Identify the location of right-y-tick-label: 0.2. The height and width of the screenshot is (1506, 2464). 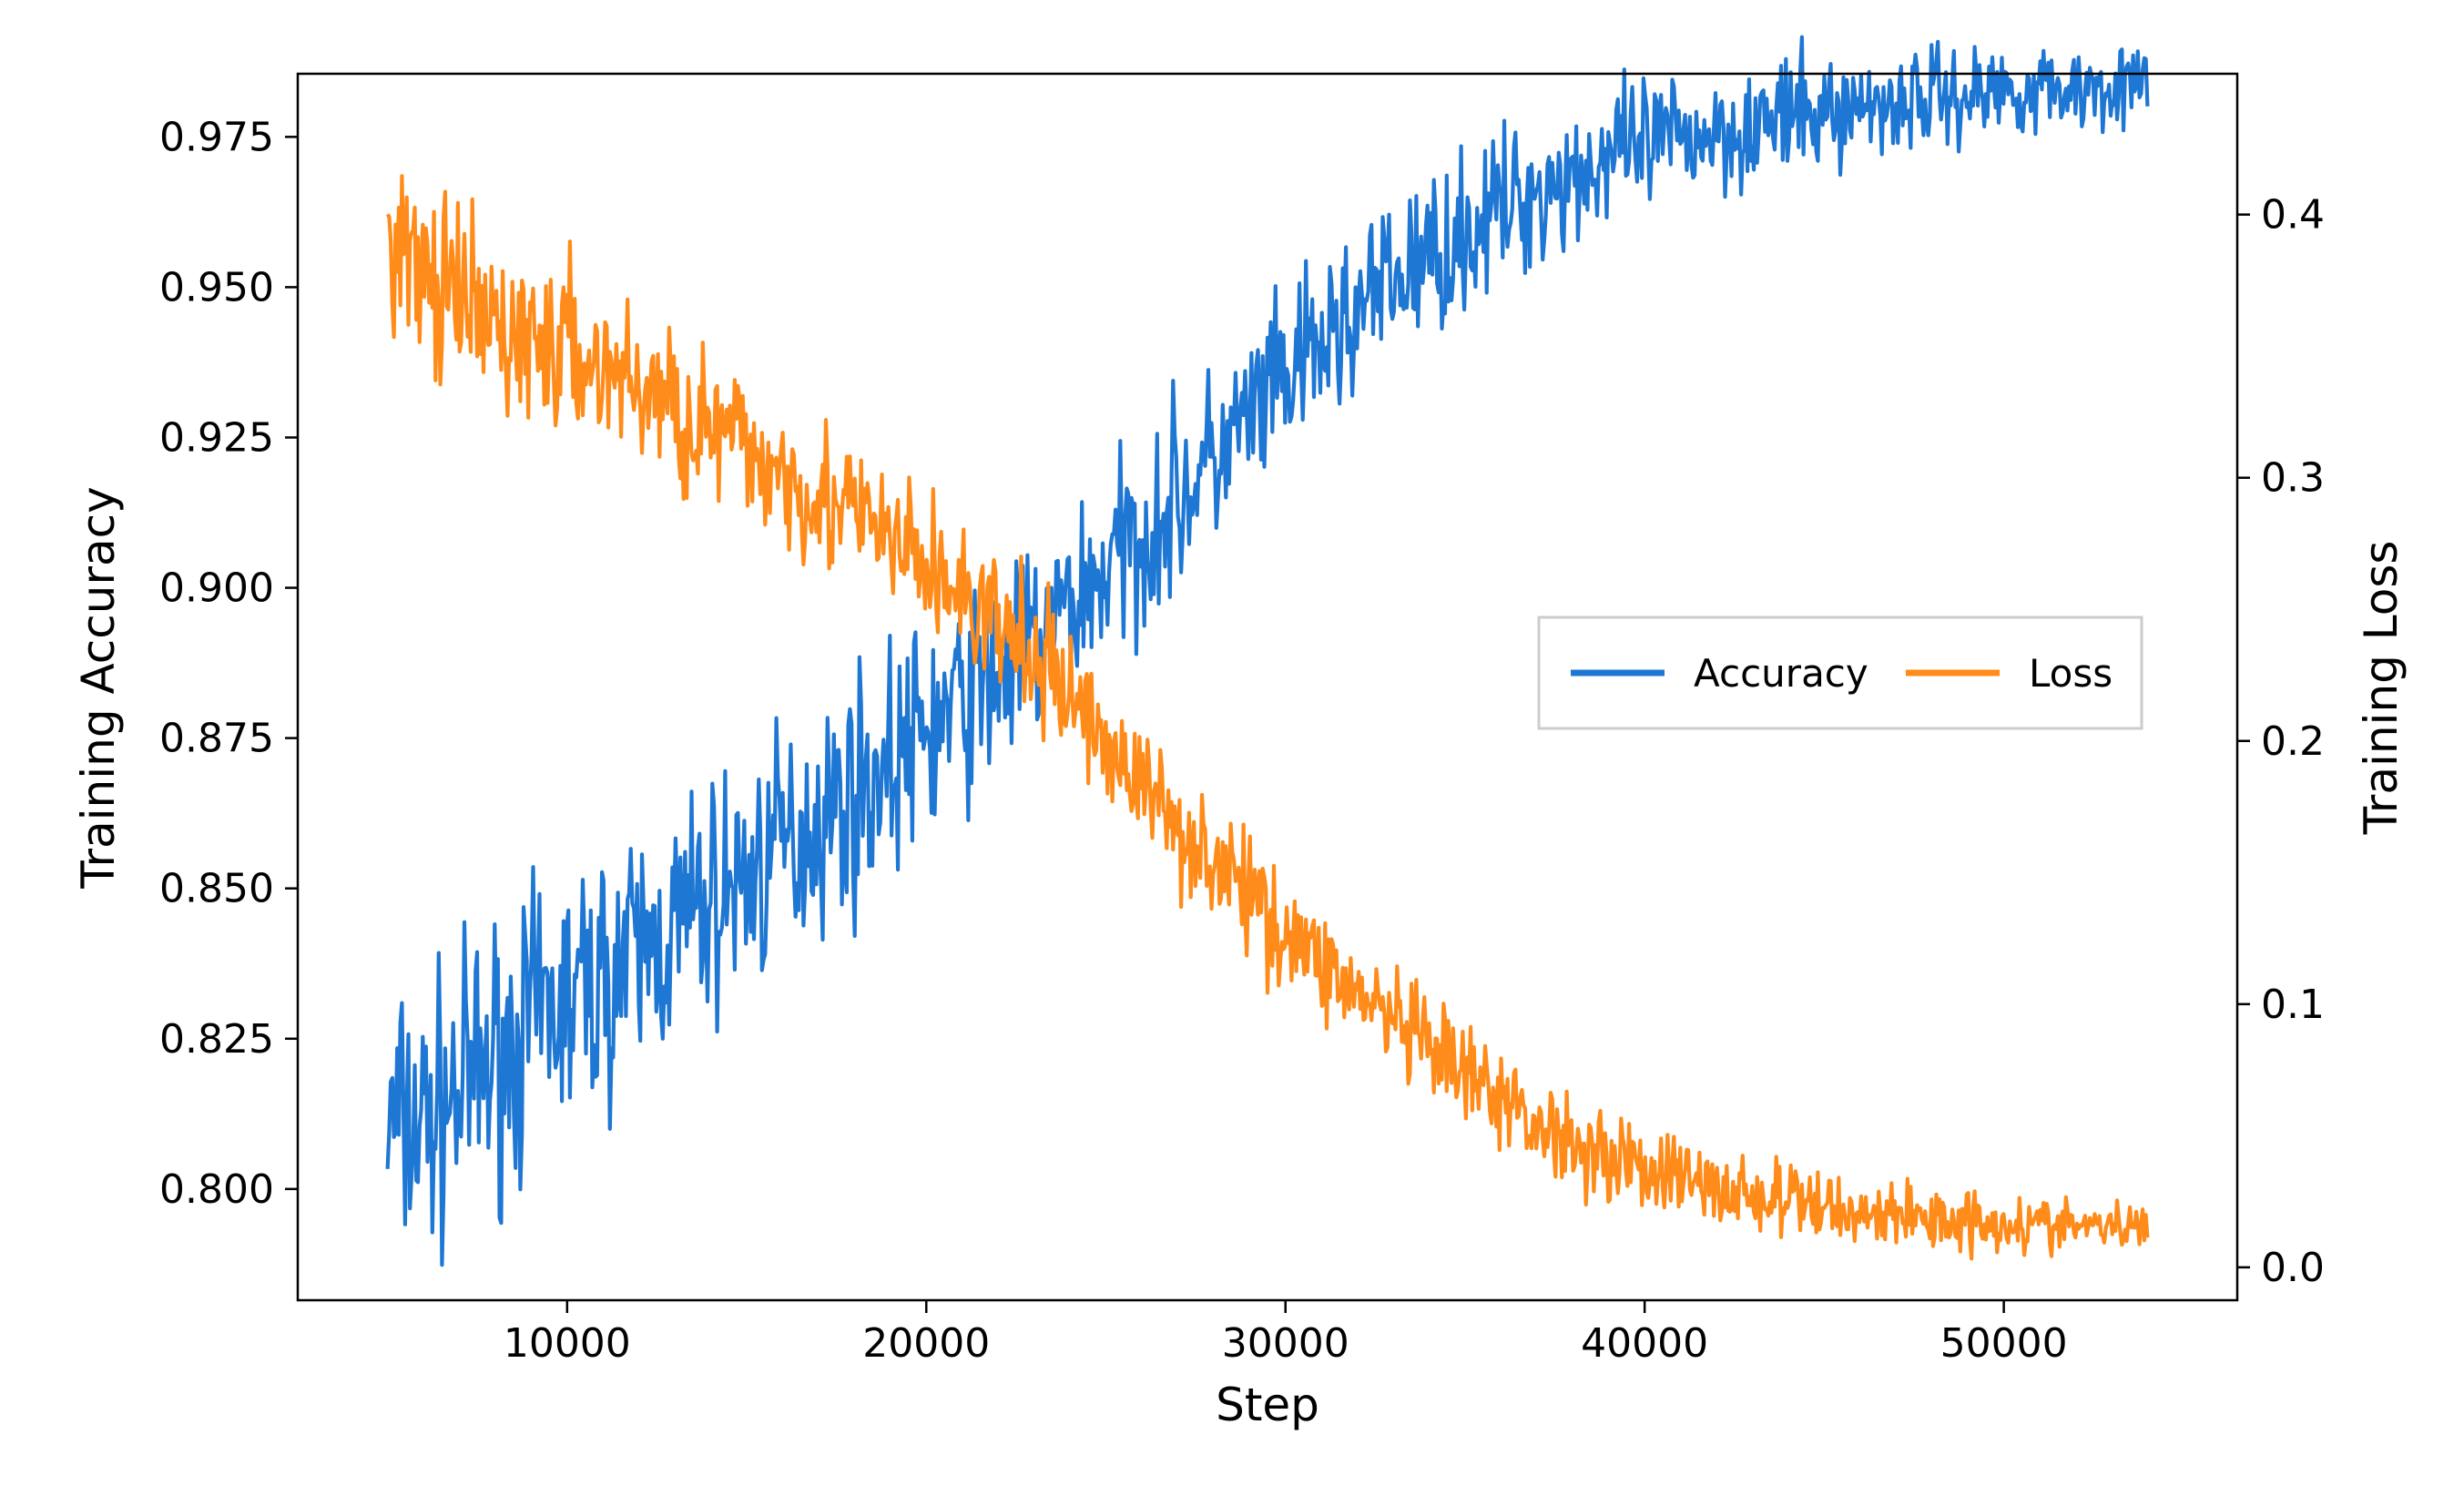
(2293, 741).